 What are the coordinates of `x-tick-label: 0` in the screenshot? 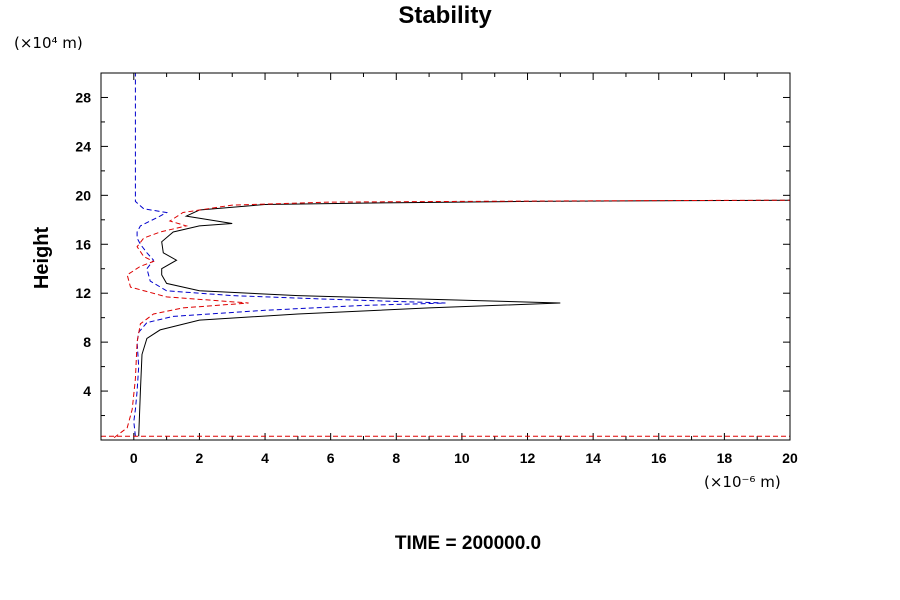 It's located at (134, 458).